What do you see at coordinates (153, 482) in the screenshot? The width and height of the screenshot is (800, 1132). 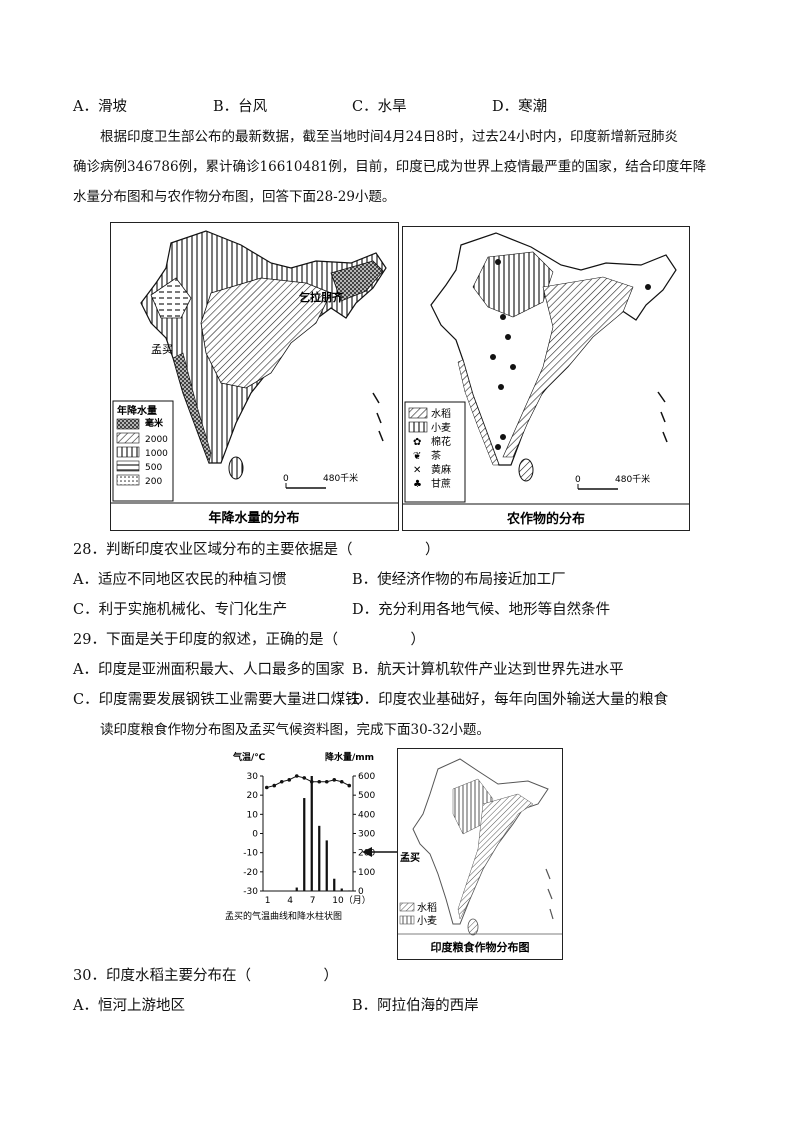 I see `legend-200: 200` at bounding box center [153, 482].